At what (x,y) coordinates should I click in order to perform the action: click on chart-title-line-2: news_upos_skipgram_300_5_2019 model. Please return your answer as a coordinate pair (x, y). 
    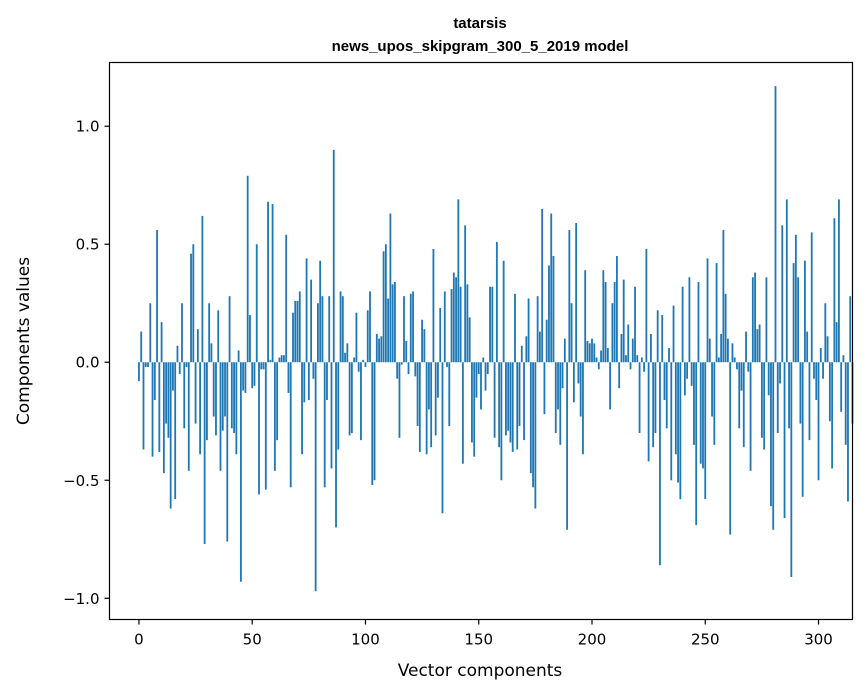
    Looking at the image, I should click on (480, 46).